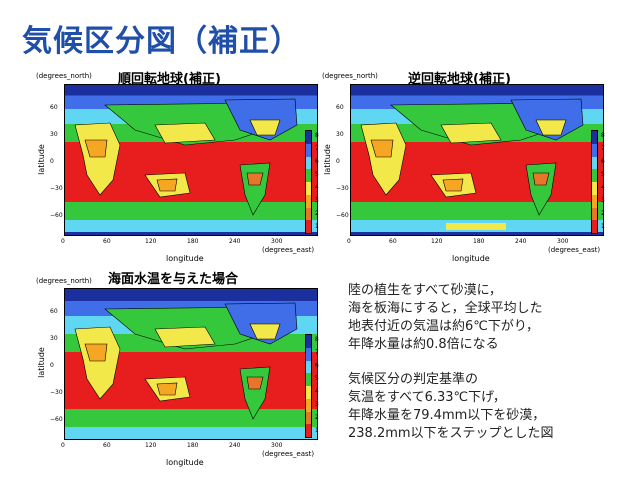  Describe the element at coordinates (445, 308) in the screenshot. I see `note-line: 海を板海にすると，全球平均した` at that location.